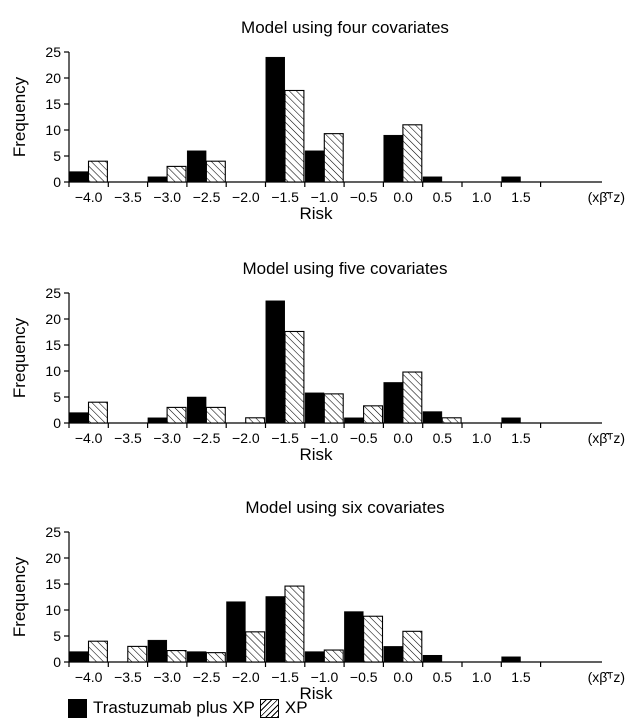 Image resolution: width=628 pixels, height=721 pixels. Describe the element at coordinates (296, 707) in the screenshot. I see `legend-label-xp: XP` at that location.